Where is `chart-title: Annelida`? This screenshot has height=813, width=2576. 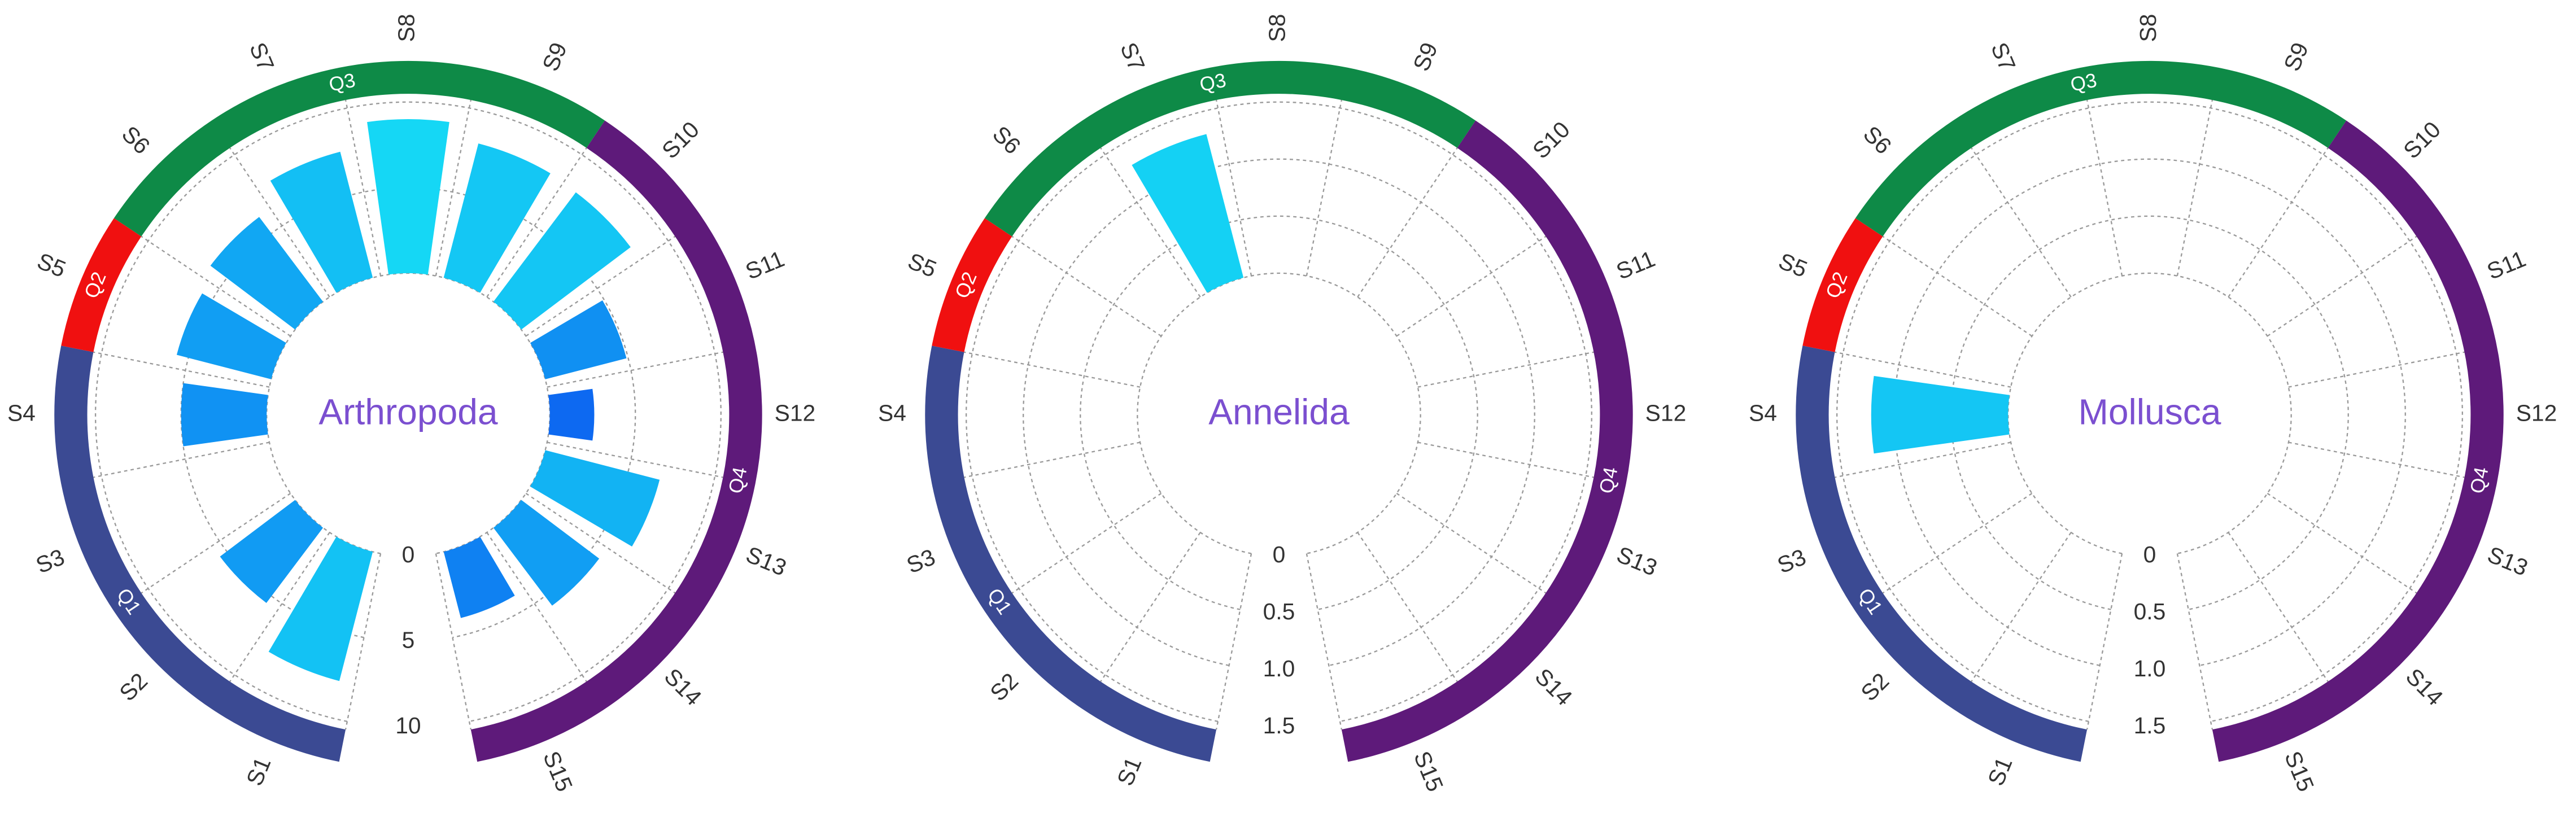
chart-title: Annelida is located at coordinates (1279, 412).